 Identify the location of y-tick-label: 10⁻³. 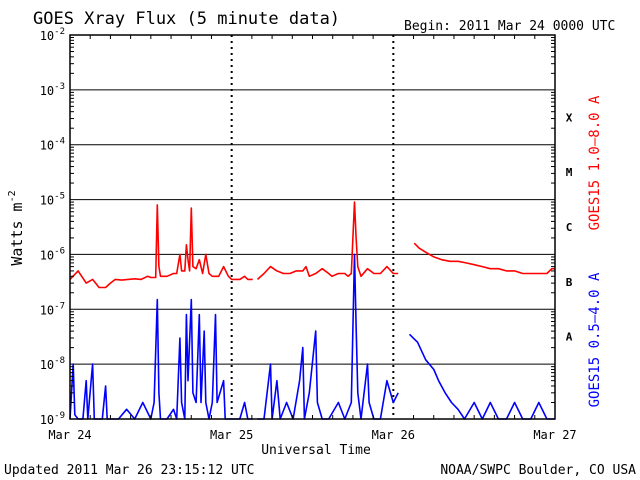
(52, 90).